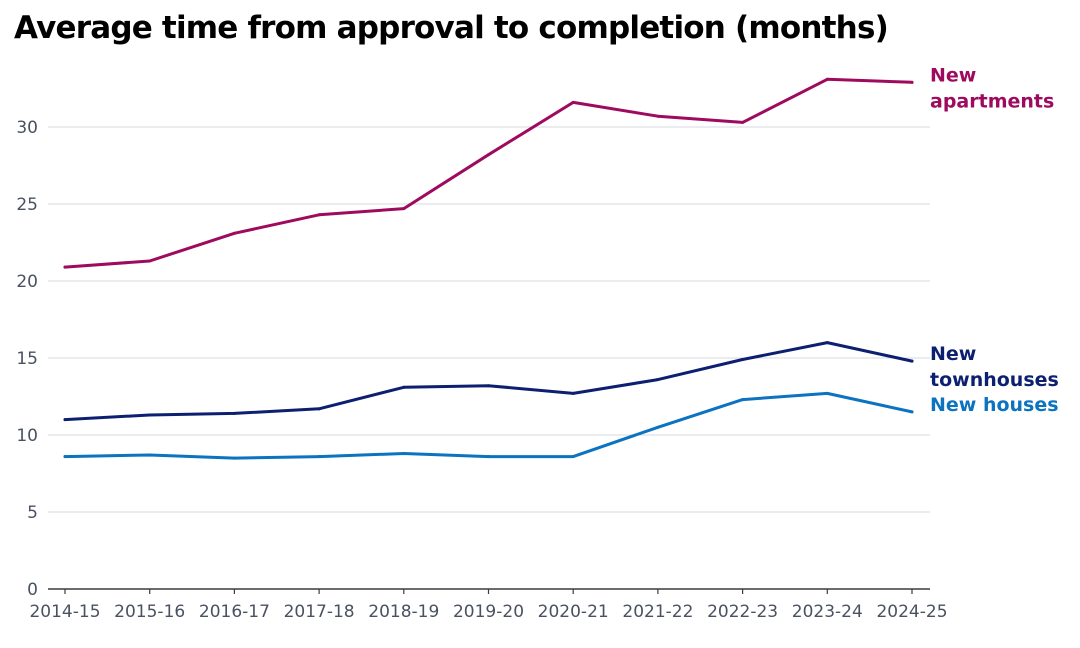  What do you see at coordinates (994, 240) in the screenshot?
I see `series-labels: New apartments New townhouses New houses` at bounding box center [994, 240].